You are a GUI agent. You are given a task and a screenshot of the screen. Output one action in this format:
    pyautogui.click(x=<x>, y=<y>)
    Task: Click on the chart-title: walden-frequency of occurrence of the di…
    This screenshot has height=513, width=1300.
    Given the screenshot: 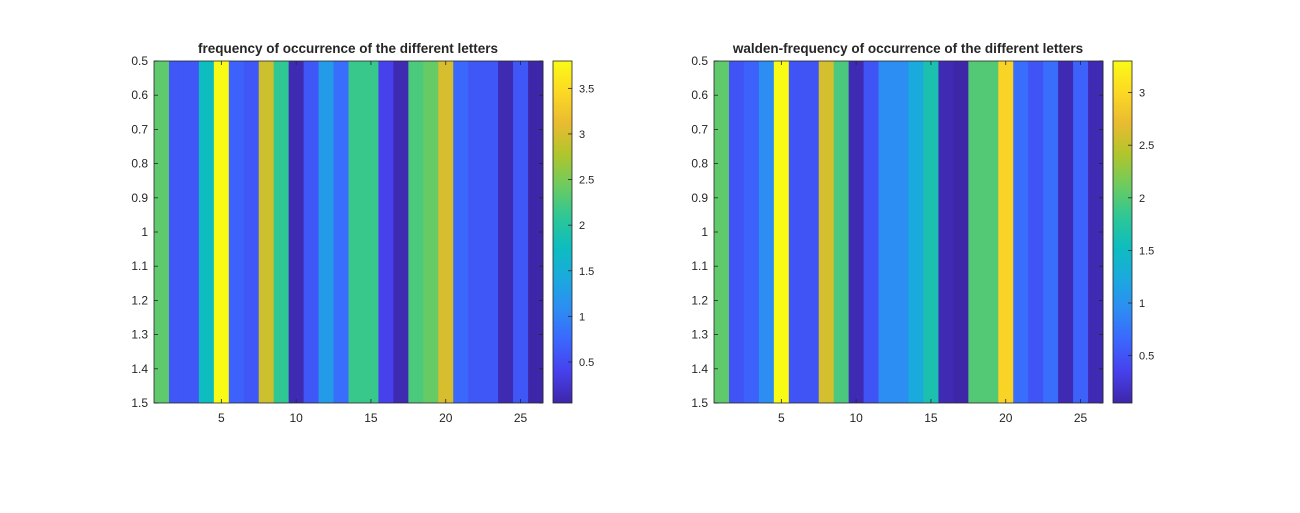 What is the action you would take?
    pyautogui.click(x=907, y=48)
    